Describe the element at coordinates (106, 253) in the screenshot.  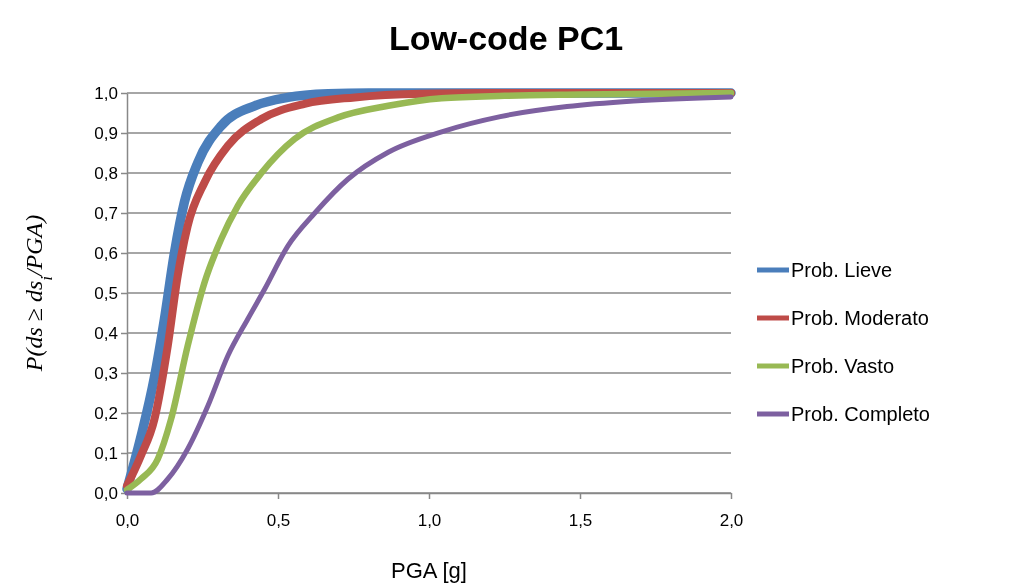
I see `y-tick-label: 0,6` at that location.